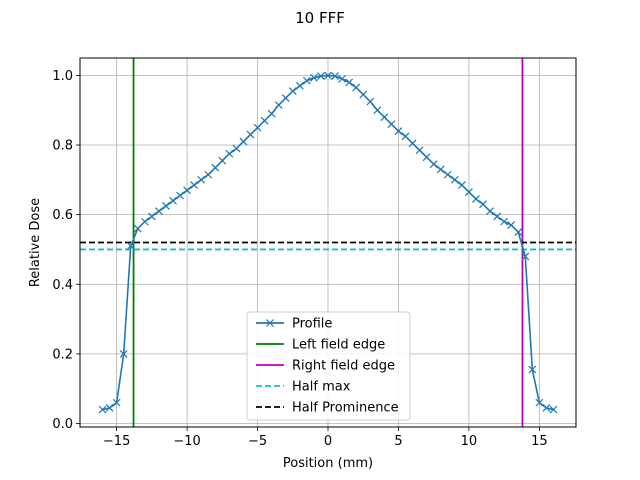  Describe the element at coordinates (345, 408) in the screenshot. I see `legend-label-half-prominence: Half Prominence` at that location.